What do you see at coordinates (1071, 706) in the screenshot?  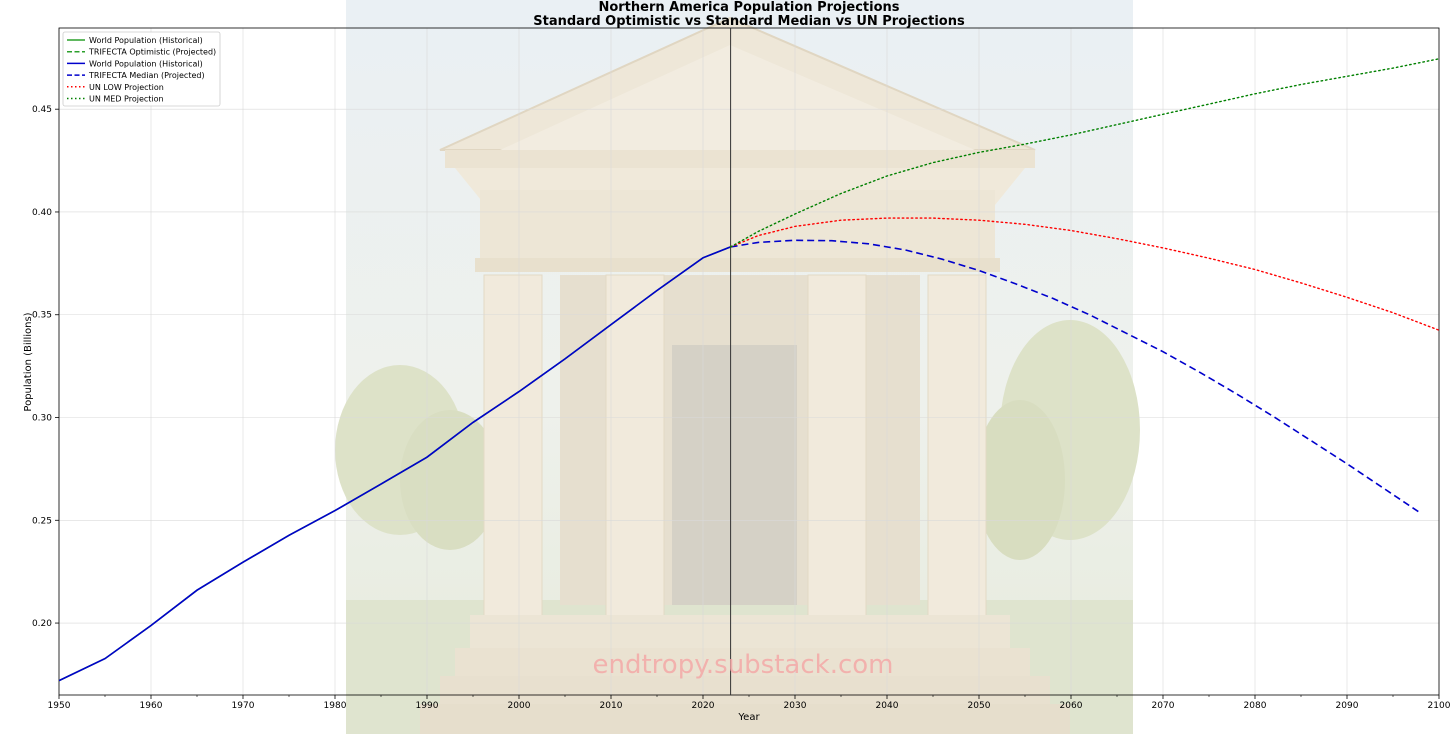 I see `x-tick-label: 2060` at bounding box center [1071, 706].